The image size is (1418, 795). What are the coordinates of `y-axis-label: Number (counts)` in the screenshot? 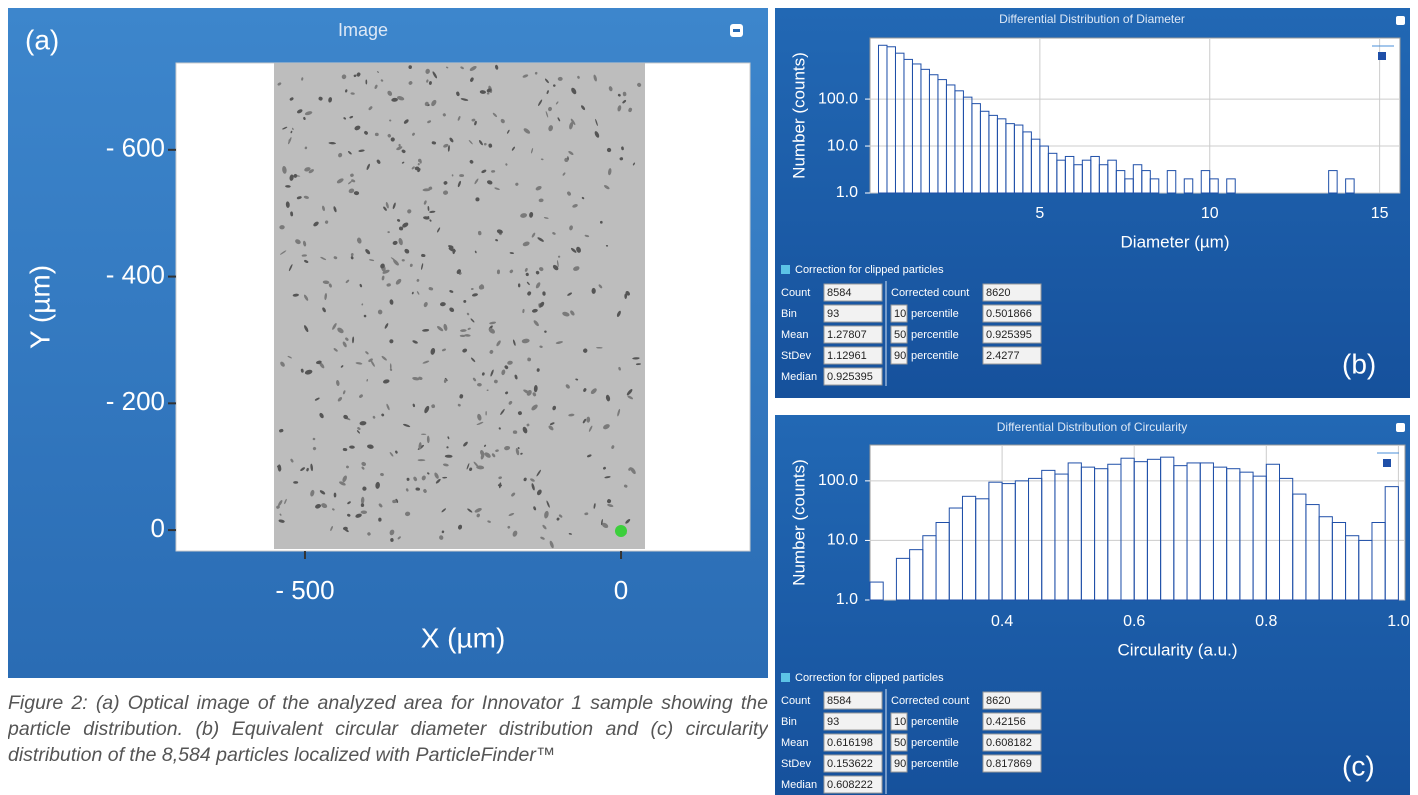 It's located at (798, 522).